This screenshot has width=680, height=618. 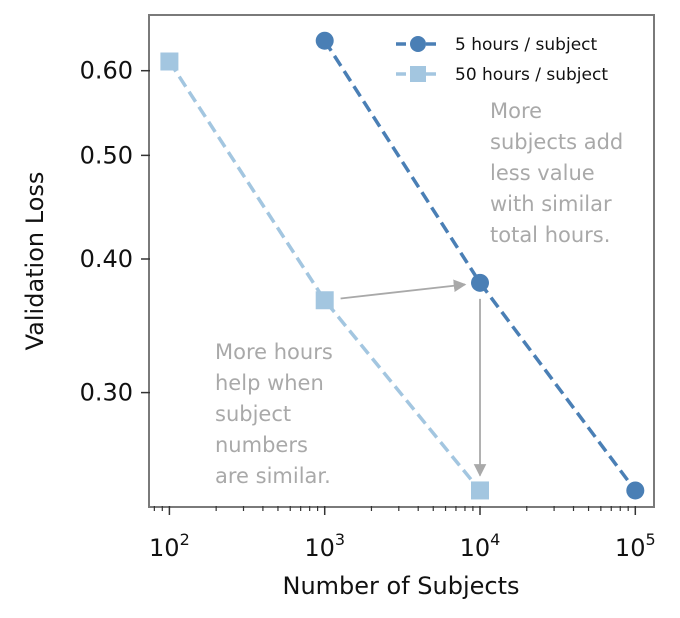 What do you see at coordinates (106, 71) in the screenshot?
I see `y-tick-label: 0.60` at bounding box center [106, 71].